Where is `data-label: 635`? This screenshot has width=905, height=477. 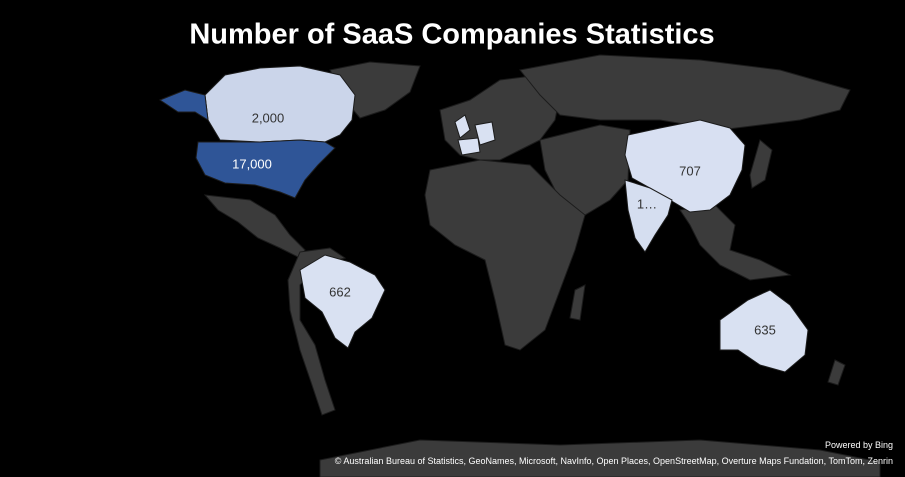
data-label: 635 is located at coordinates (765, 329).